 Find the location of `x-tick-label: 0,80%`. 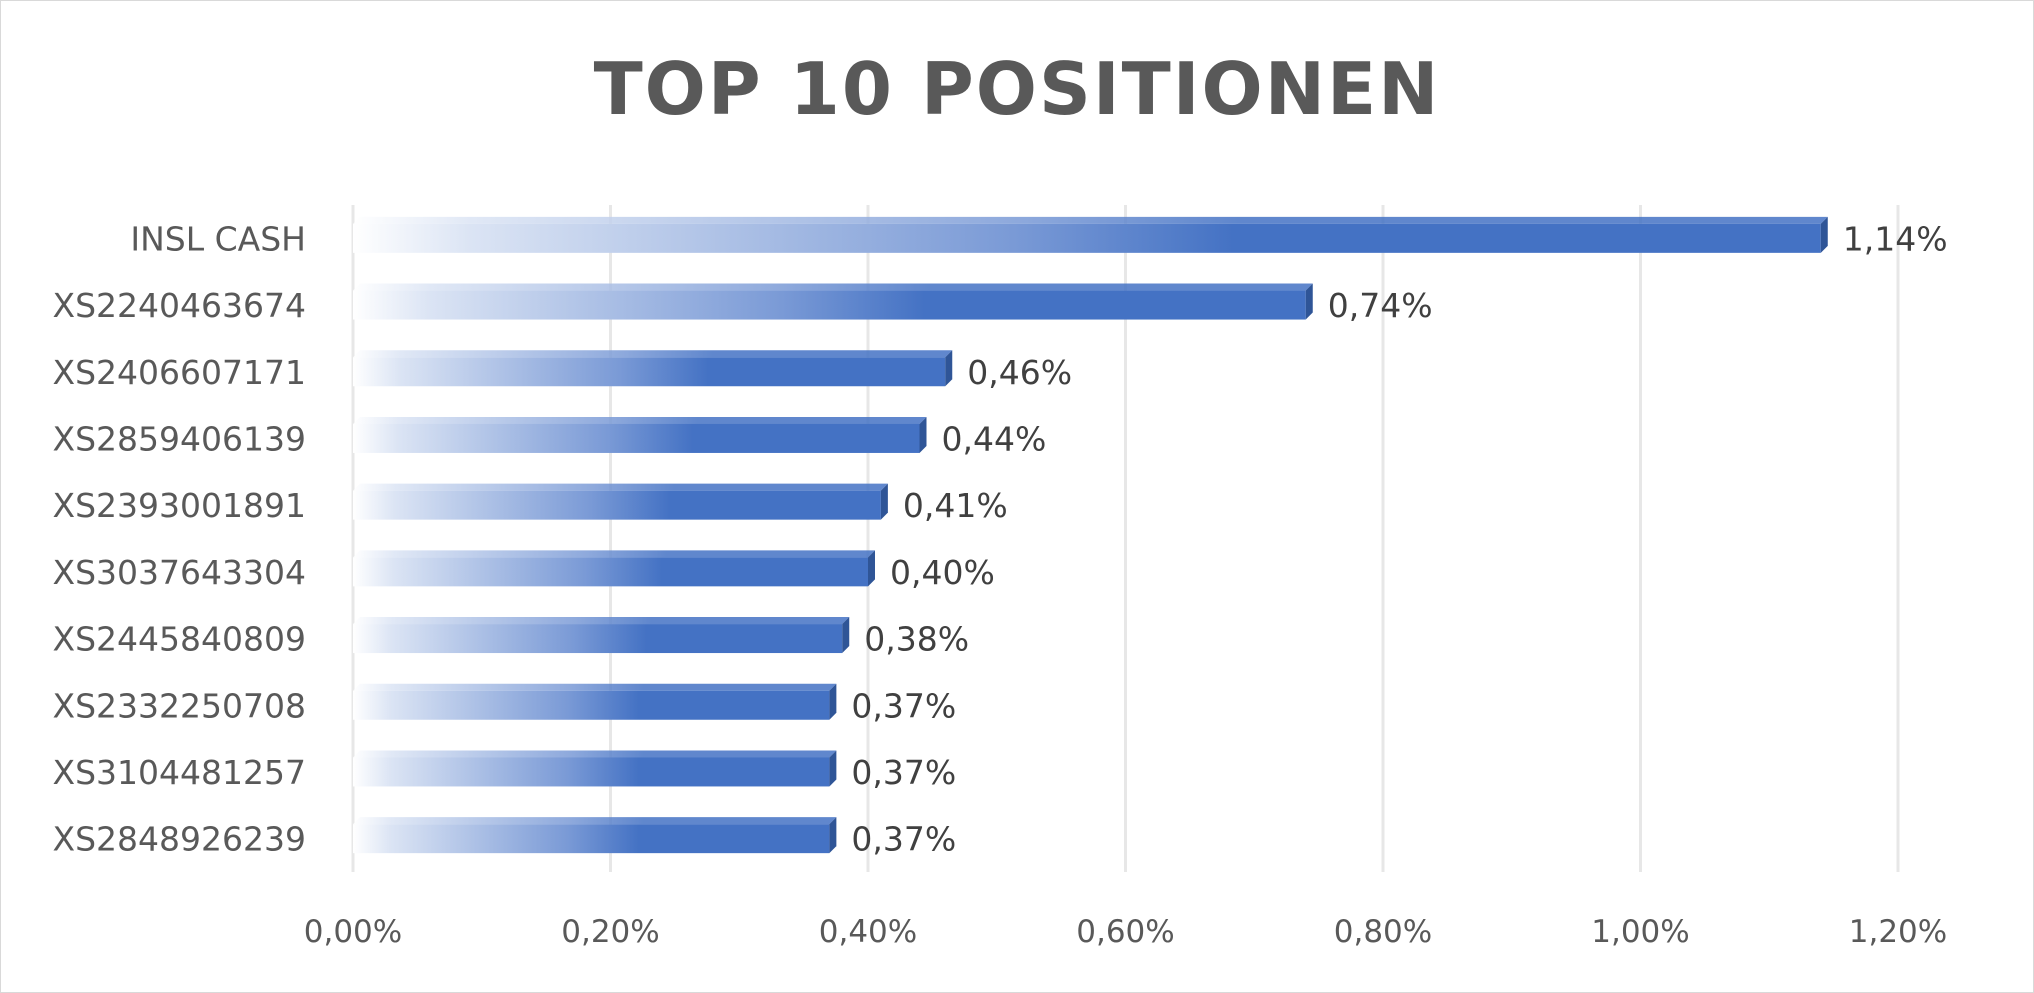

x-tick-label: 0,80% is located at coordinates (1383, 932).